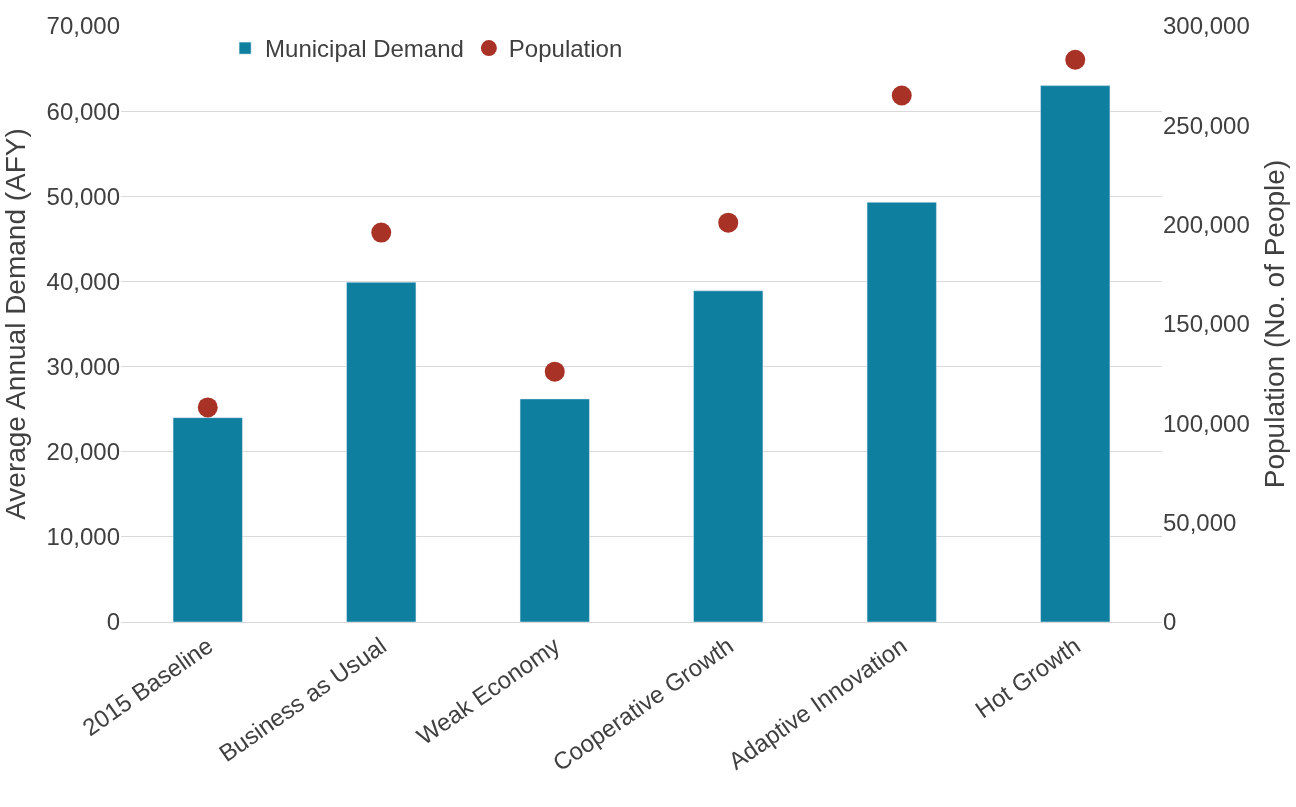  What do you see at coordinates (83, 111) in the screenshot?
I see `y-tick-label: 60,000` at bounding box center [83, 111].